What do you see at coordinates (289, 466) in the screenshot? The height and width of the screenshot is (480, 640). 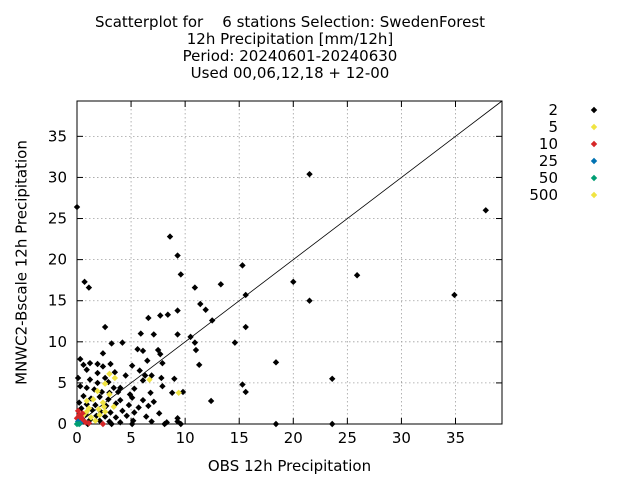 I see `x-axis-label: OBS 12h Precipitation` at bounding box center [289, 466].